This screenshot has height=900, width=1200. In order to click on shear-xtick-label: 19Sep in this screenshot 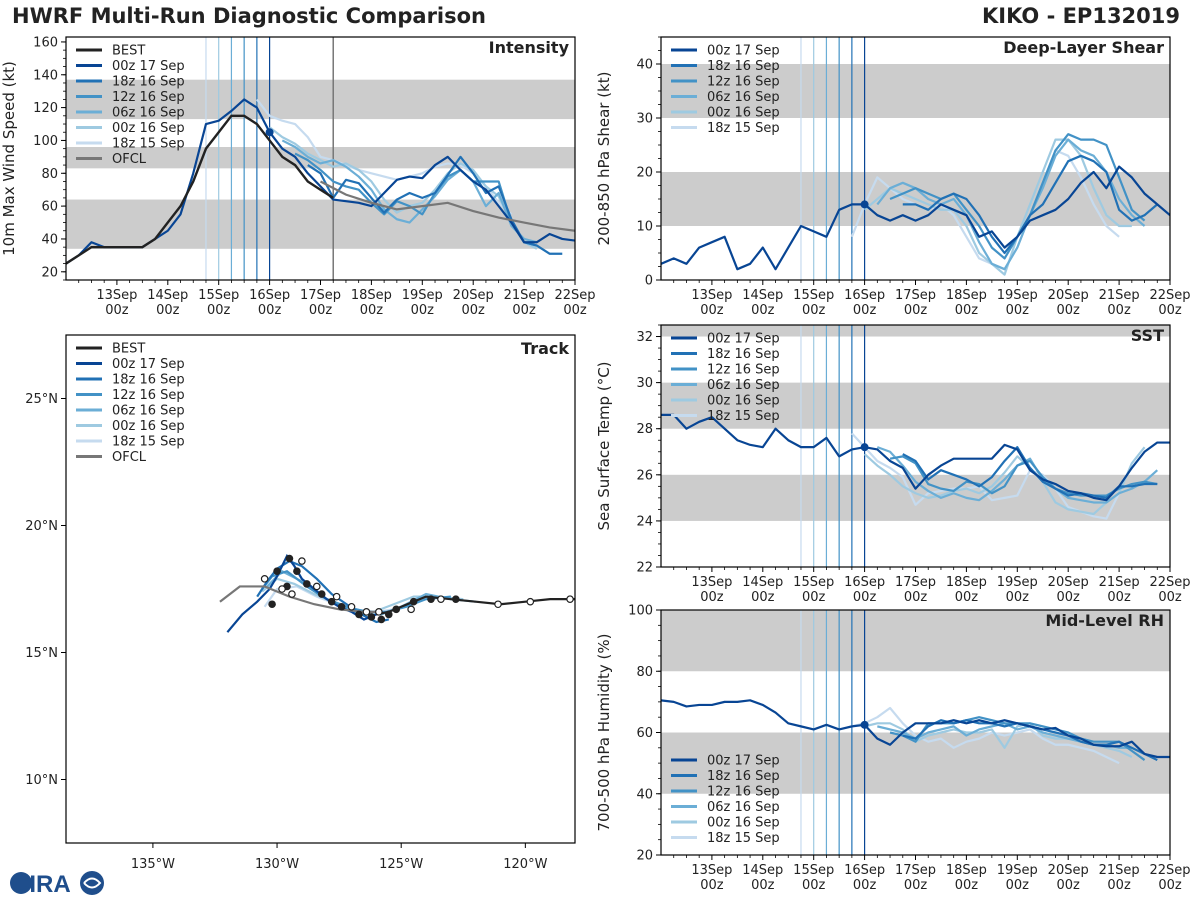, I will do `click(1017, 295)`.